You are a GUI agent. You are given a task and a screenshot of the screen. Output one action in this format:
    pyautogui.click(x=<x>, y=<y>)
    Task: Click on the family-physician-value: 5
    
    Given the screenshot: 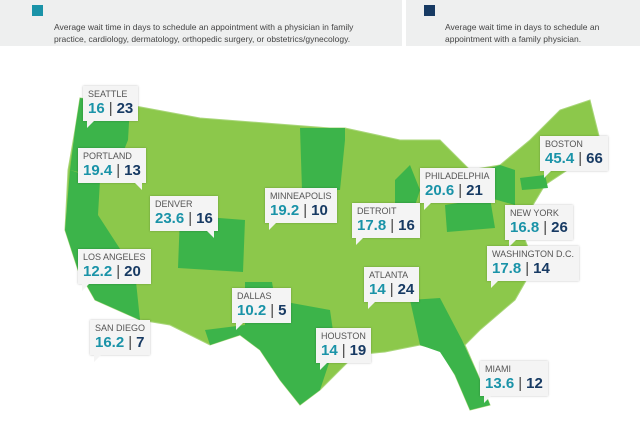 What is the action you would take?
    pyautogui.click(x=282, y=310)
    